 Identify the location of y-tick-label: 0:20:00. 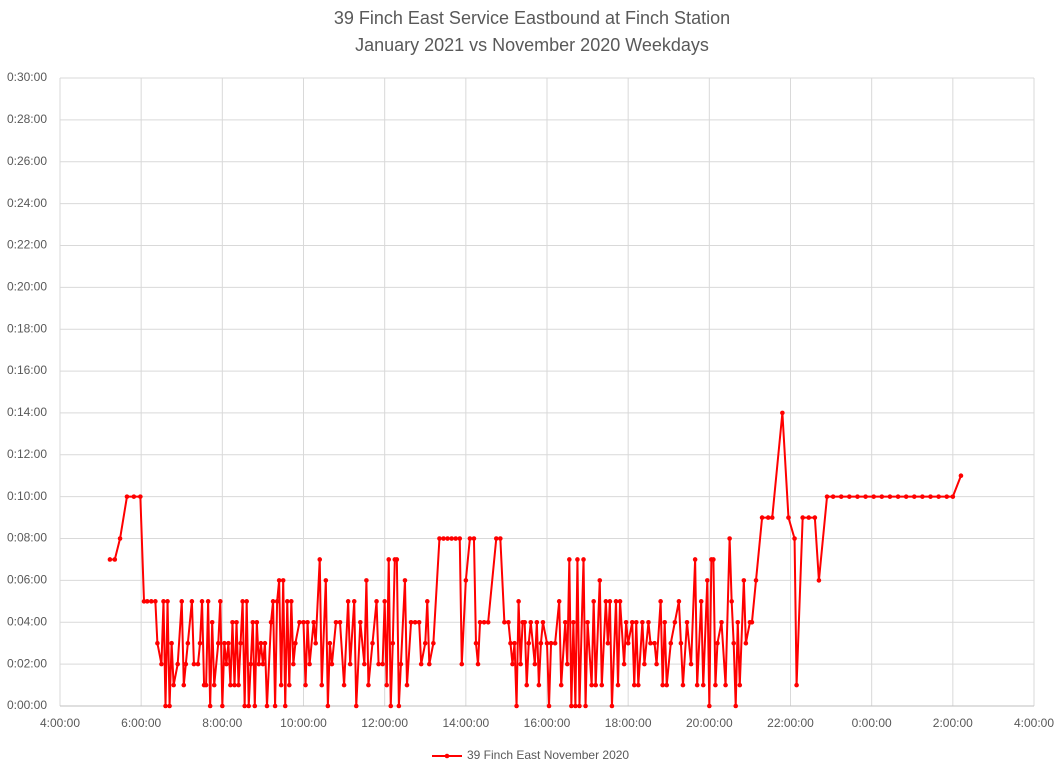
(27, 287).